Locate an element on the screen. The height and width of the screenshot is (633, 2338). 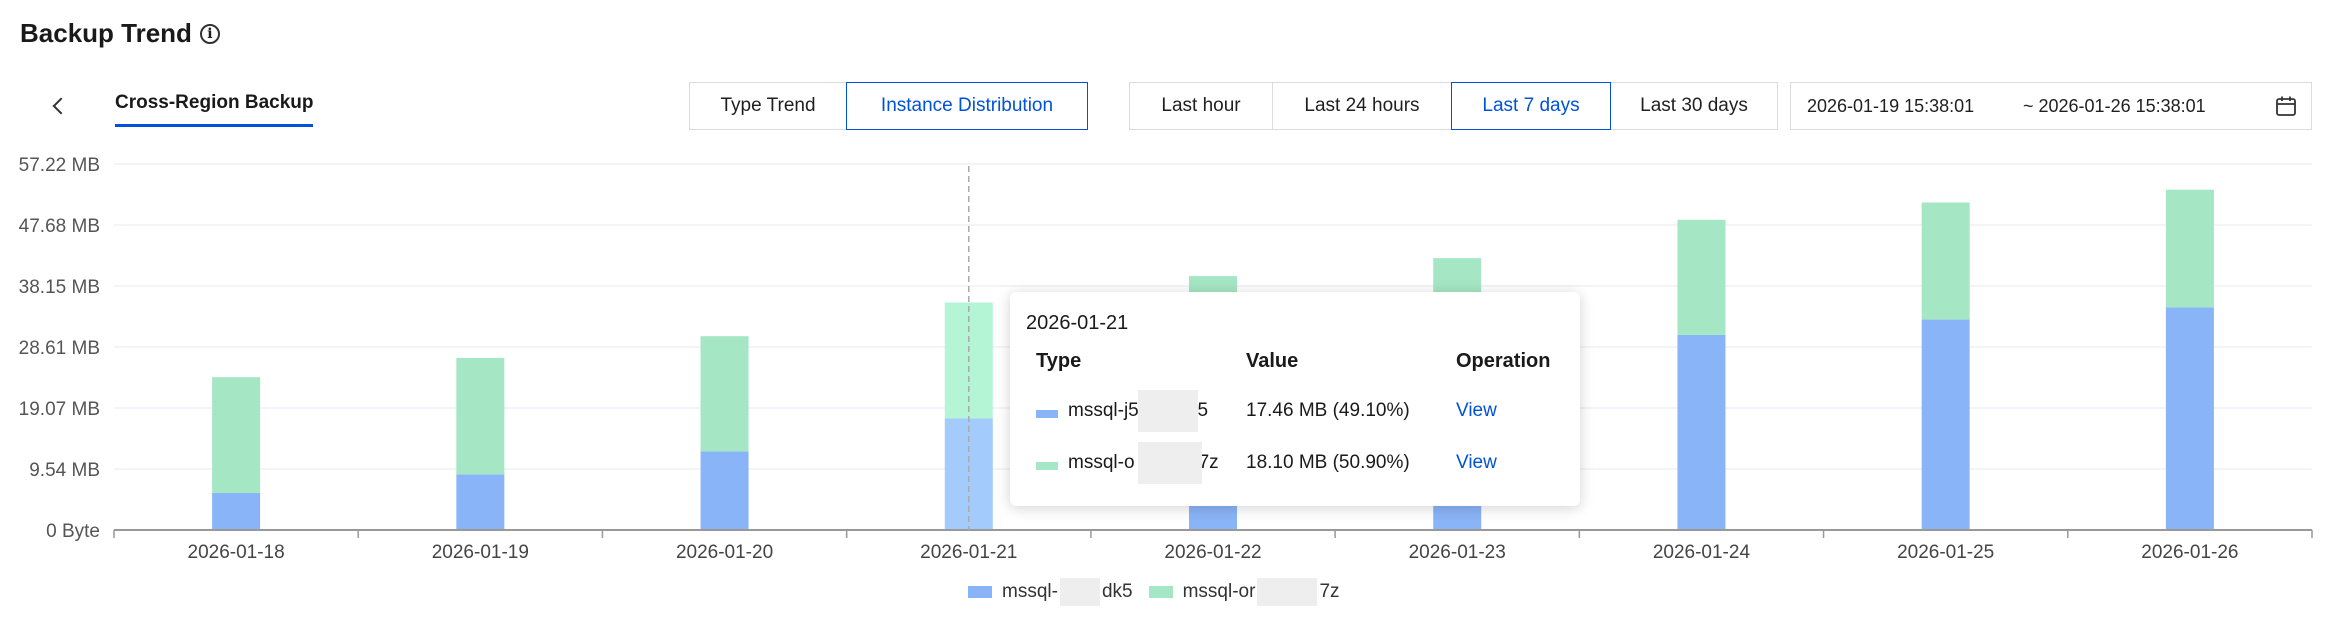
tooltip-header-value: Value is located at coordinates (1272, 361).